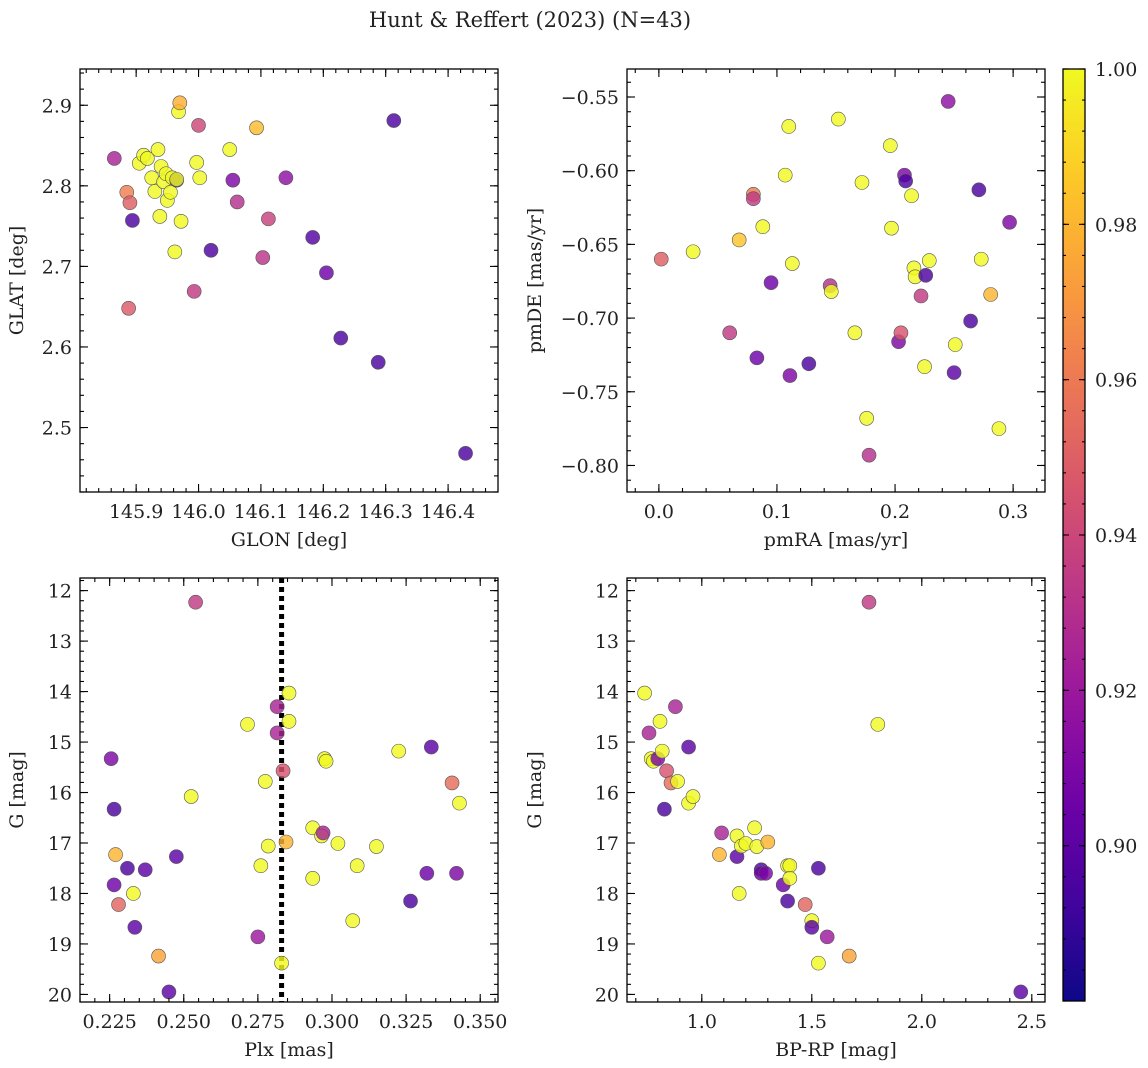  Describe the element at coordinates (590, 245) in the screenshot. I see `y-tick-label: −0.65` at that location.